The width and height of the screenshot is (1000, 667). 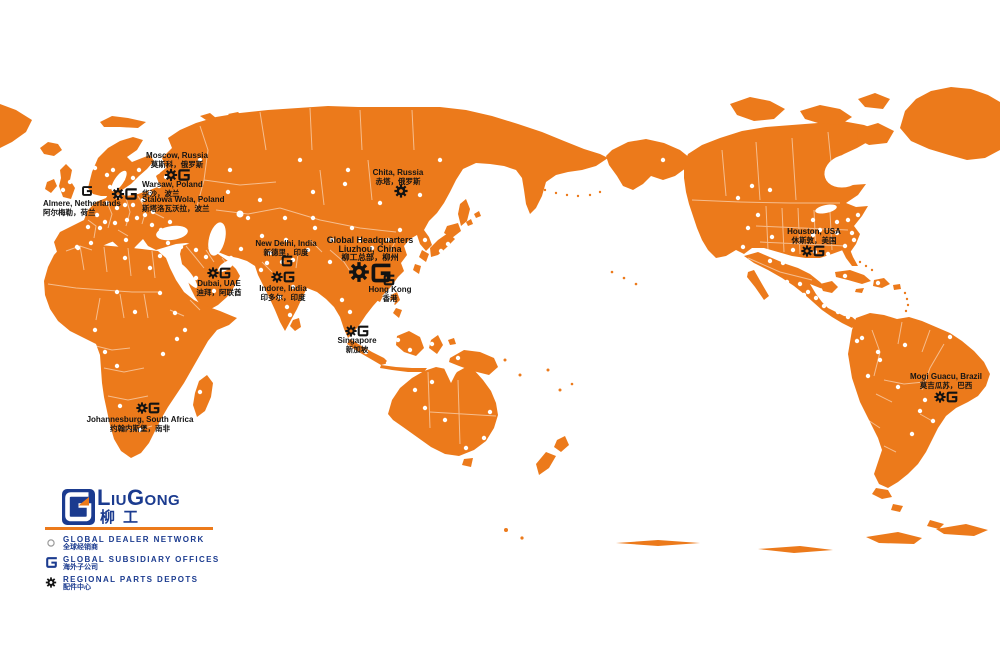 What do you see at coordinates (140, 350) in the screenshot?
I see `landmass-africa` at bounding box center [140, 350].